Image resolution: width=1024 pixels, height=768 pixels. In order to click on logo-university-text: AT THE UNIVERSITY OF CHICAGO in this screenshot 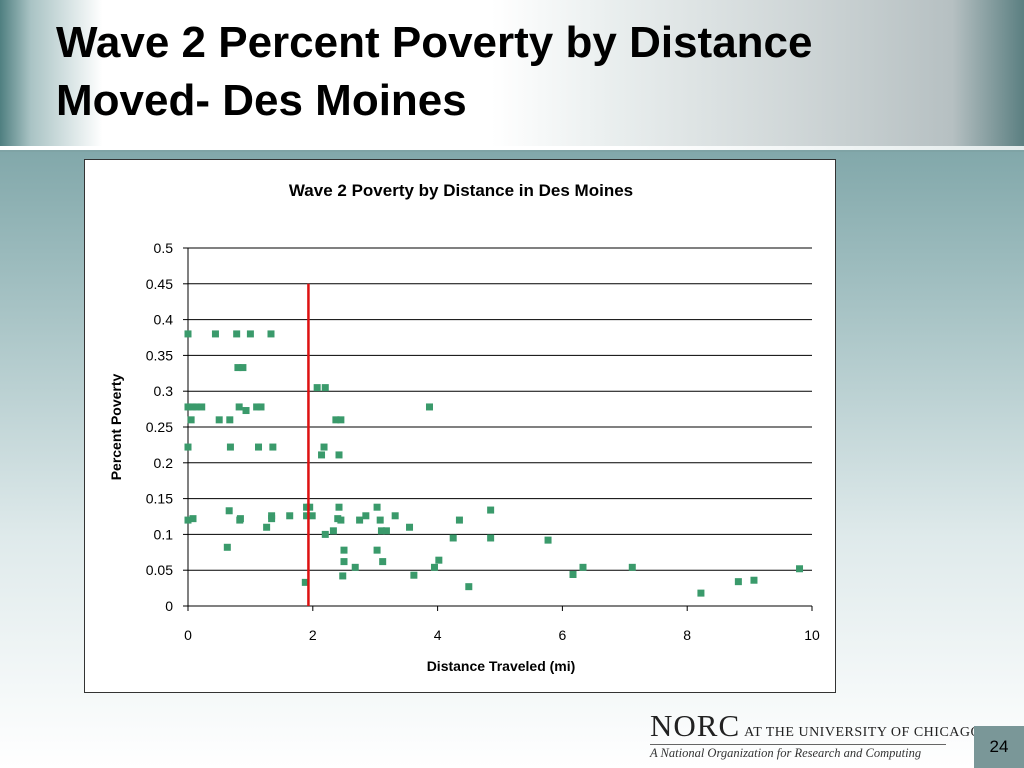, I will do `click(863, 732)`.